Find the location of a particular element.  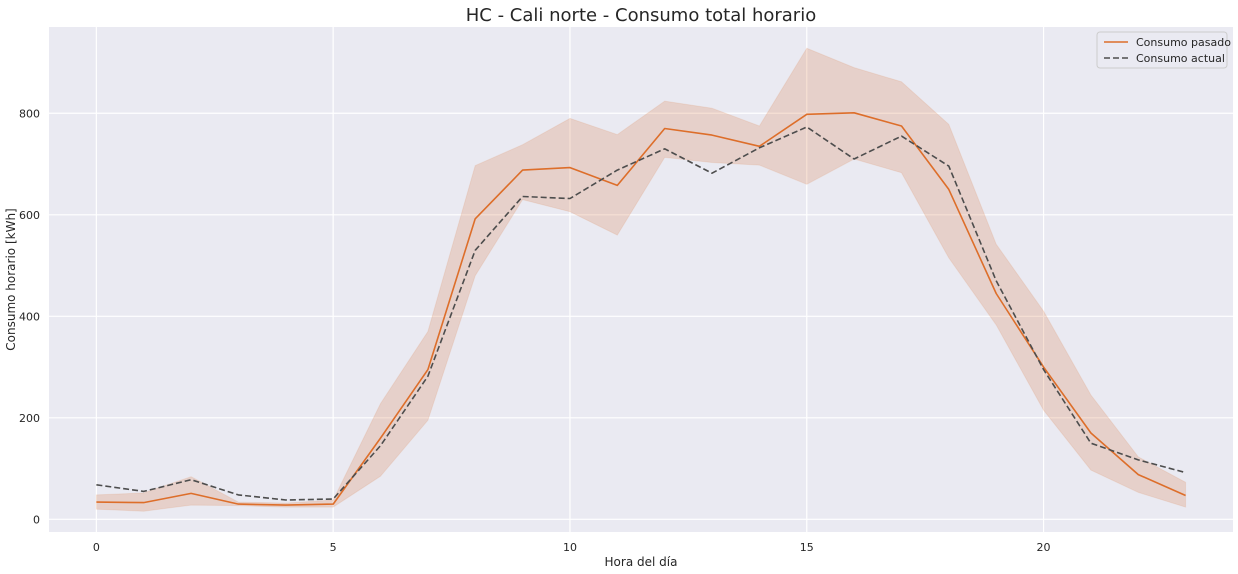

x-tick-label: 0 is located at coordinates (96, 547).